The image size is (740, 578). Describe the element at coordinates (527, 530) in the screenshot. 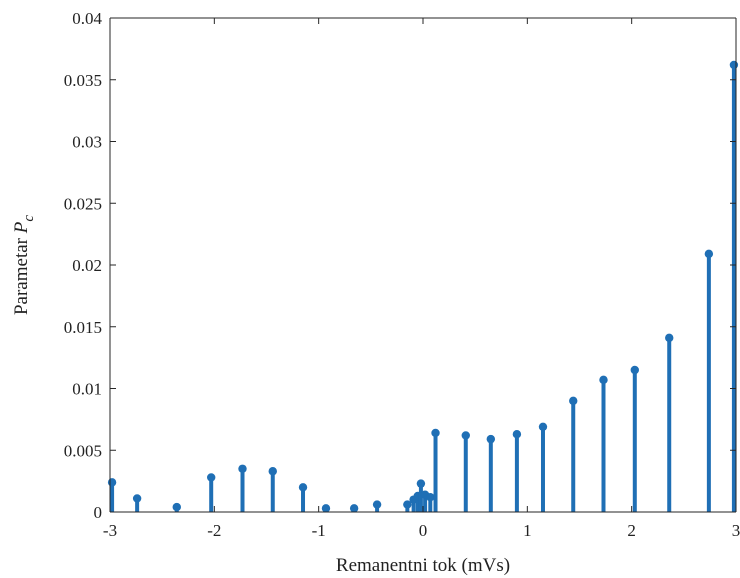

I see `x-tick-label: 1` at that location.